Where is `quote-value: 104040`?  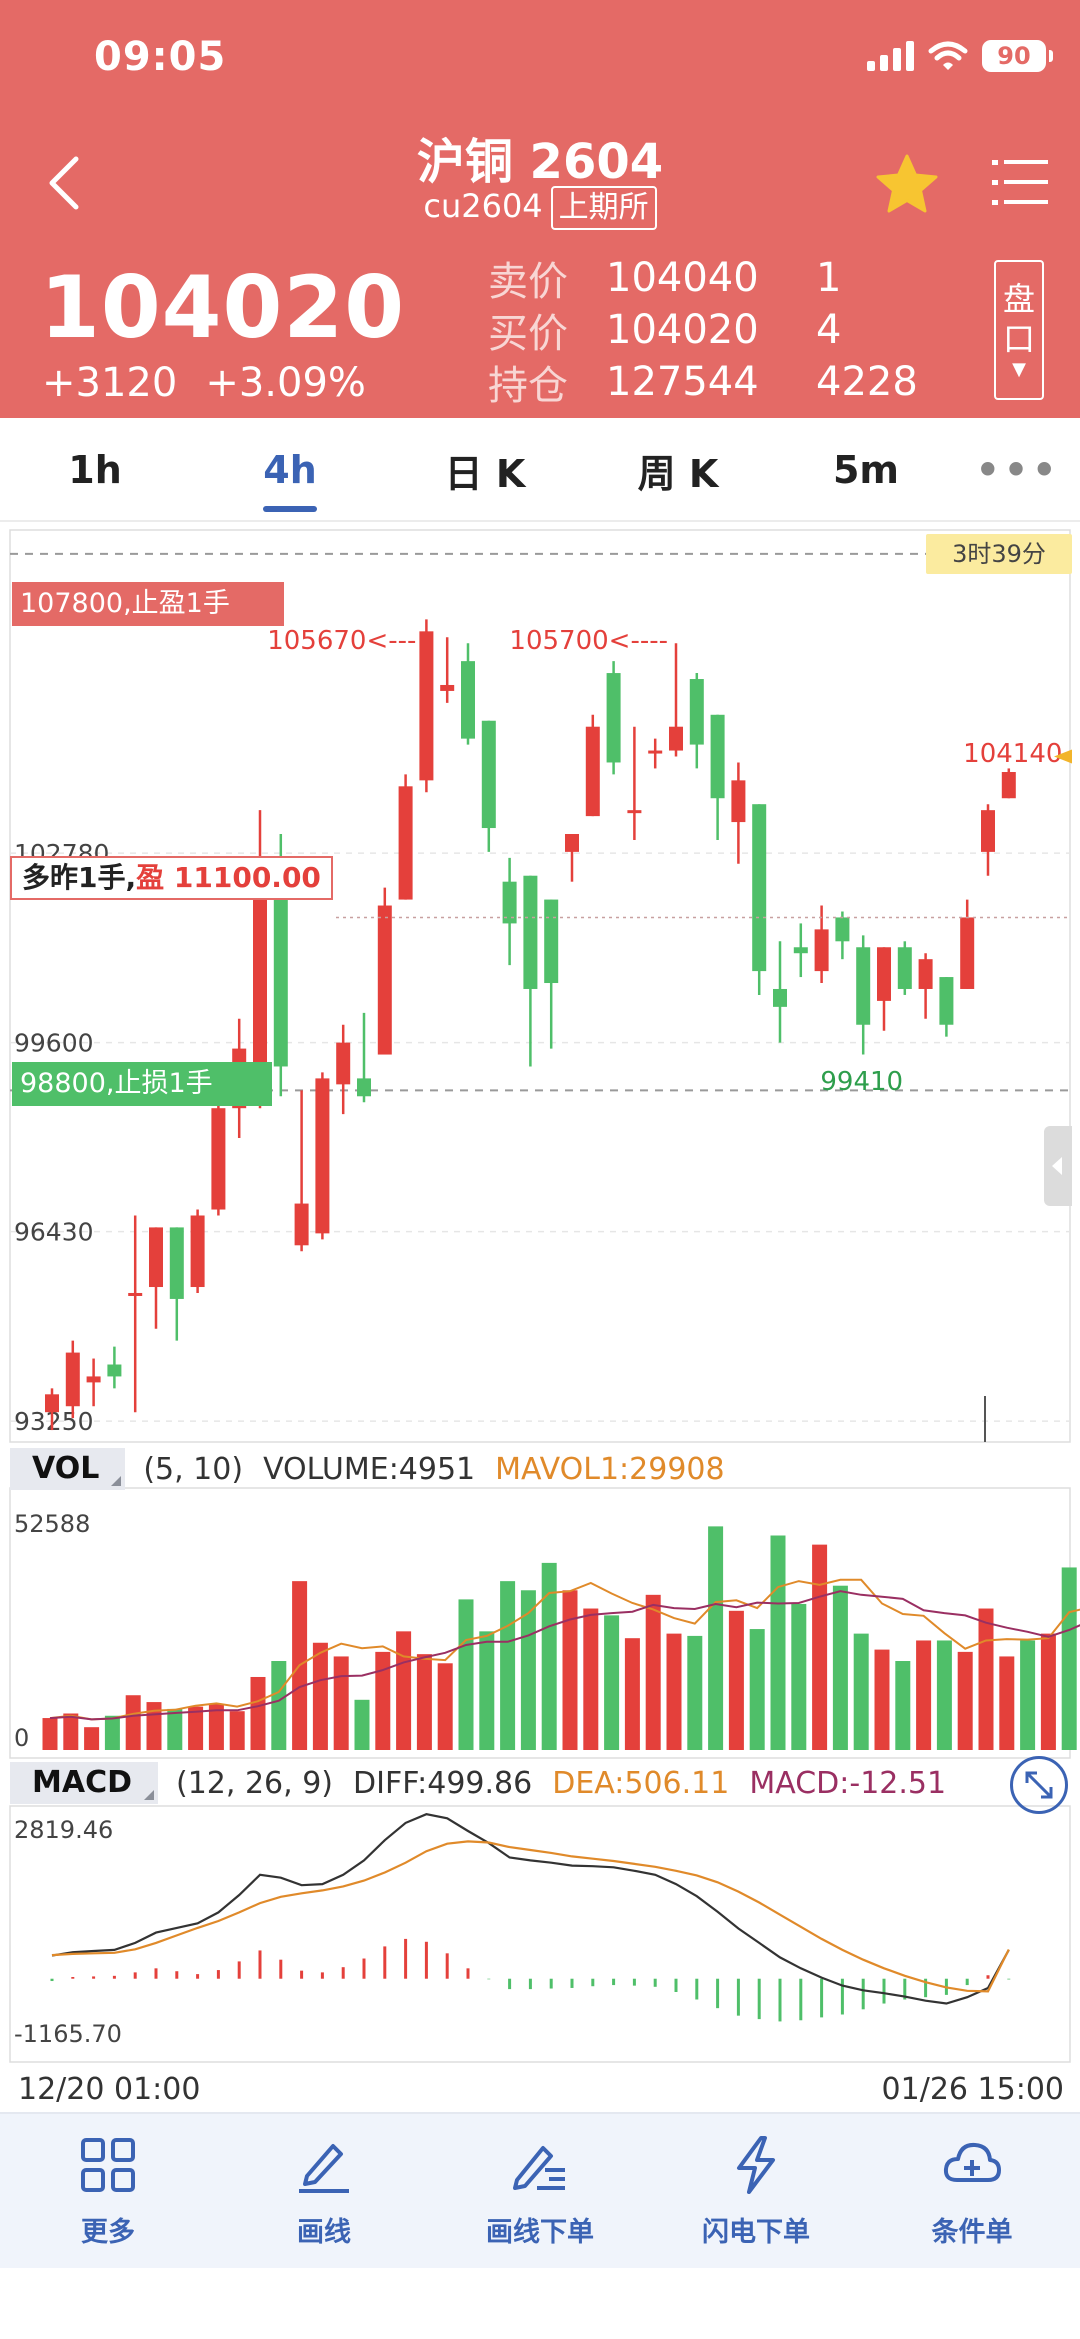 quote-value: 104040 is located at coordinates (682, 278).